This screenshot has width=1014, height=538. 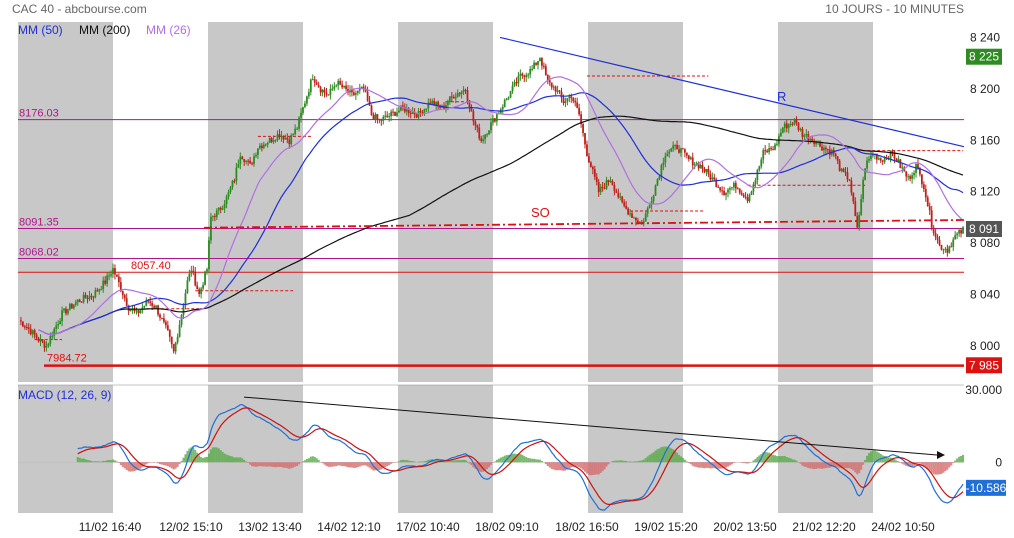 What do you see at coordinates (445, 202) in the screenshot?
I see `session-shade` at bounding box center [445, 202].